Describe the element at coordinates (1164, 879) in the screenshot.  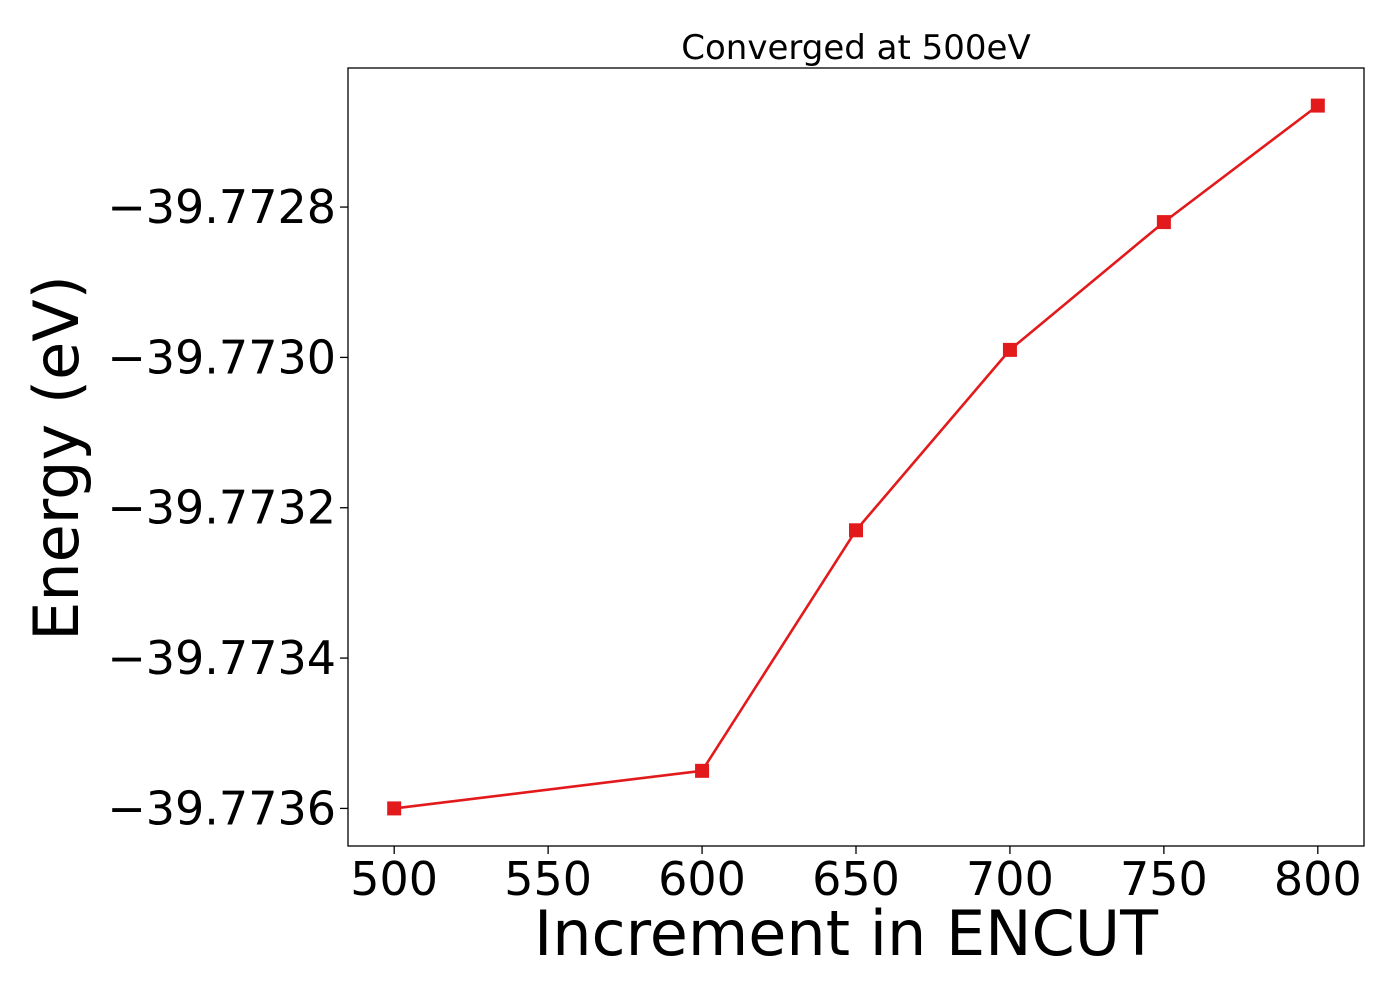
I see `x-tick-label: 750` at that location.